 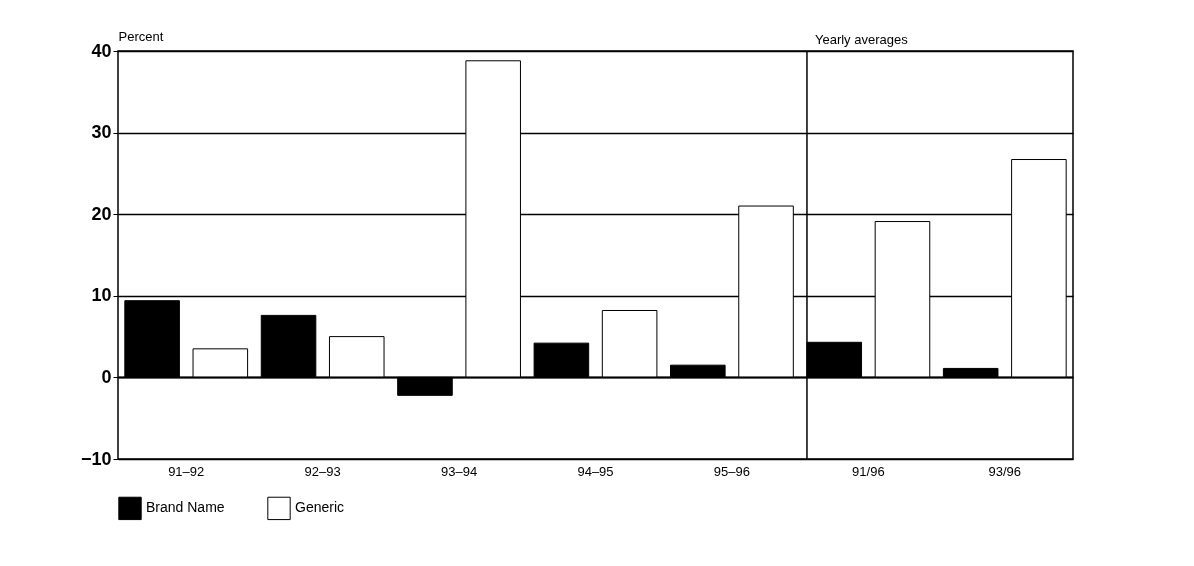 I want to click on y-tick-label: 20, so click(x=101, y=213).